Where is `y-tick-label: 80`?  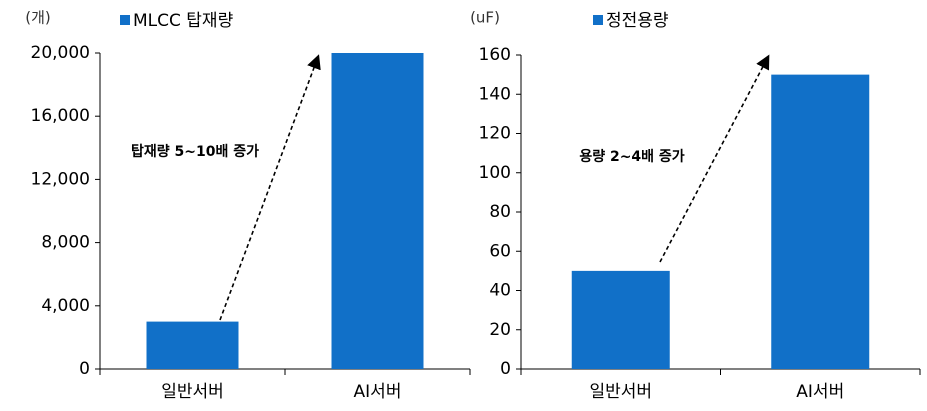 y-tick-label: 80 is located at coordinates (500, 212).